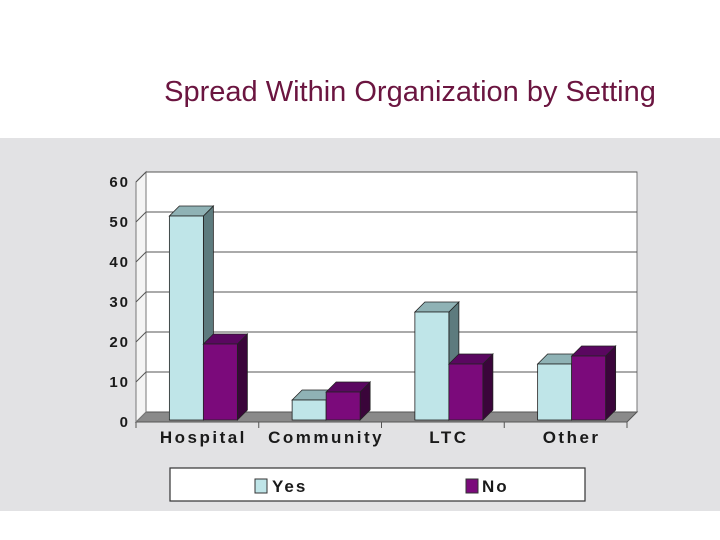 Image resolution: width=720 pixels, height=540 pixels. What do you see at coordinates (448, 437) in the screenshot?
I see `x-category-label: LTC` at bounding box center [448, 437].